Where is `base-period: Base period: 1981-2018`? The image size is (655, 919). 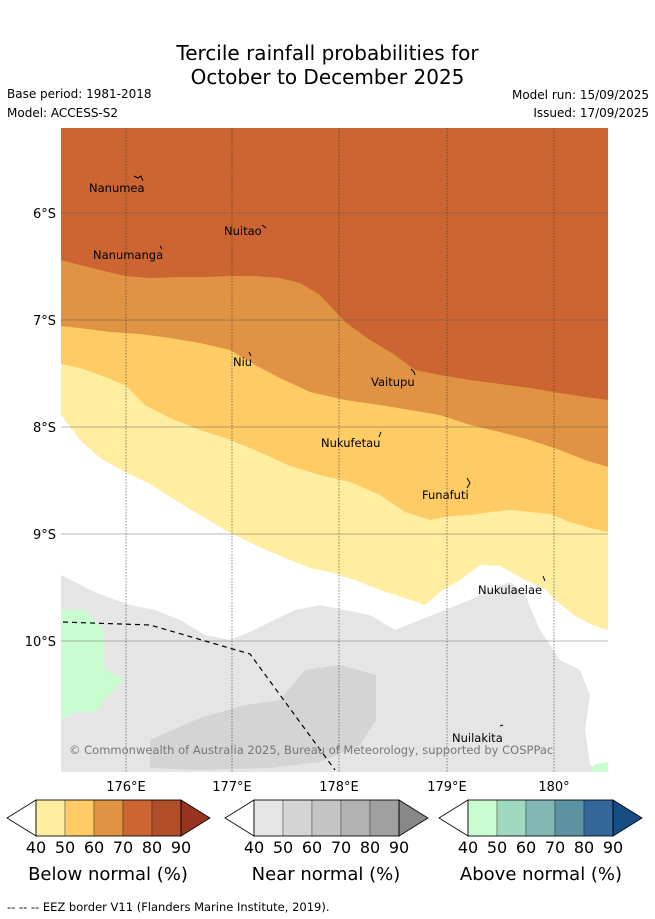
base-period: Base period: 1981-2018 is located at coordinates (79, 94).